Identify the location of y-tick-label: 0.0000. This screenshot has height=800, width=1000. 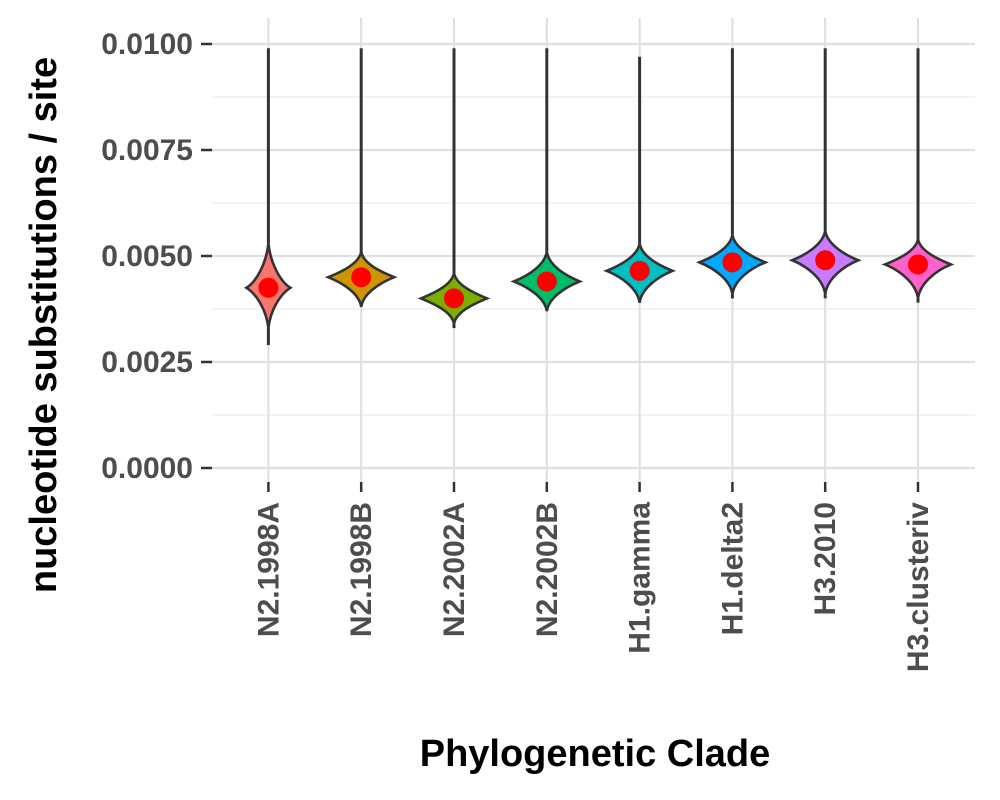
(147, 468).